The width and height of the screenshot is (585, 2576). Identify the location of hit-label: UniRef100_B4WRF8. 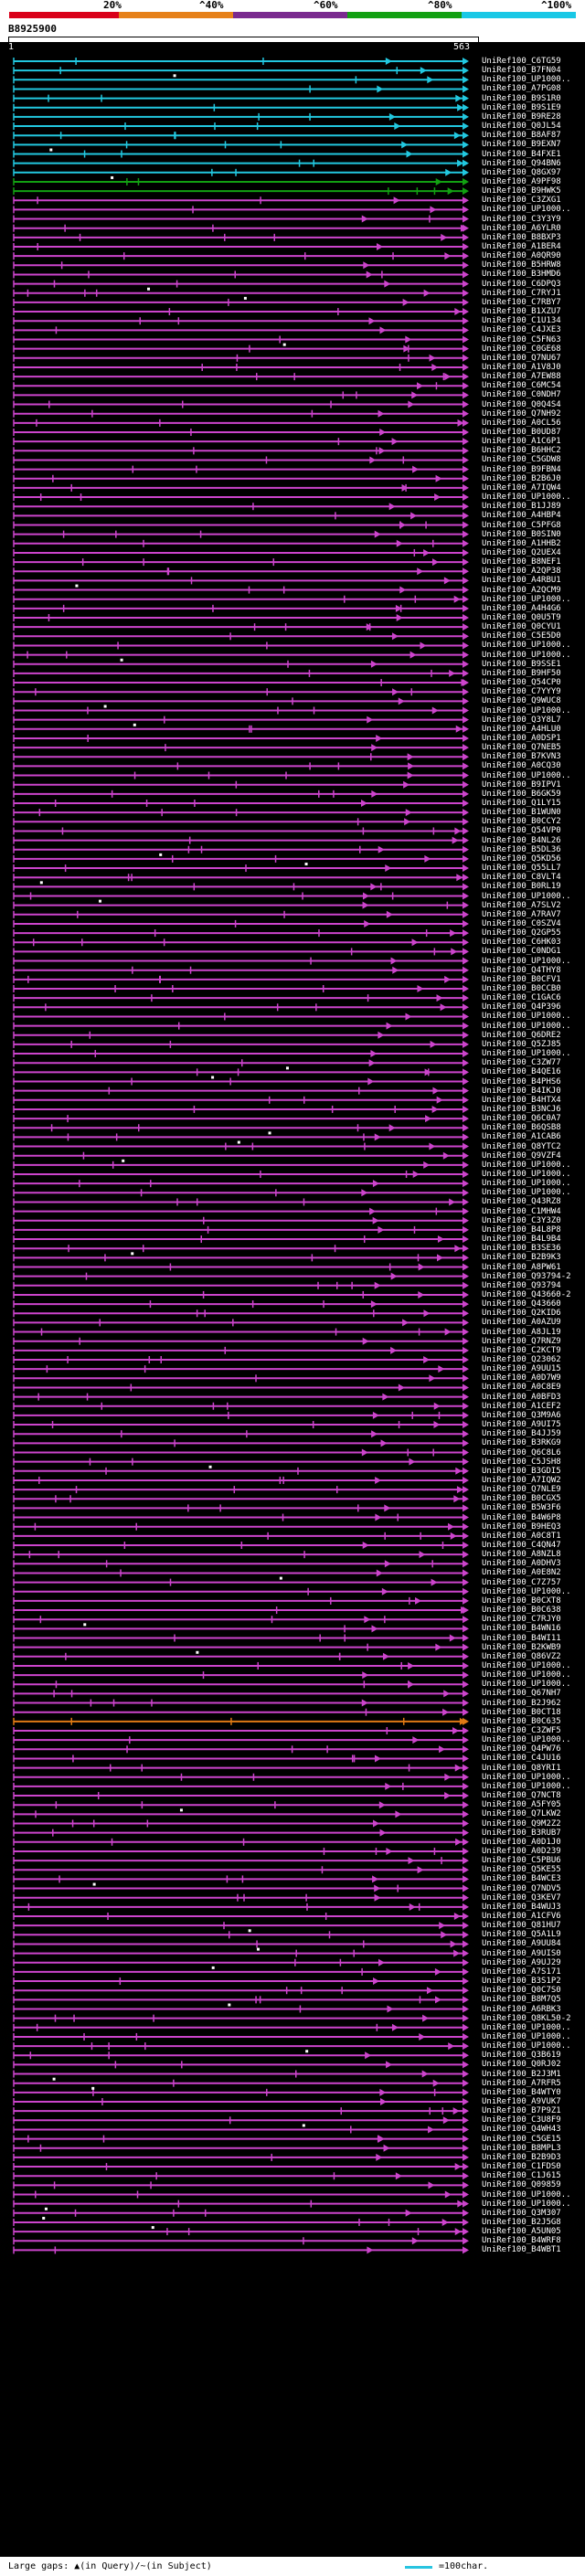
(521, 2241).